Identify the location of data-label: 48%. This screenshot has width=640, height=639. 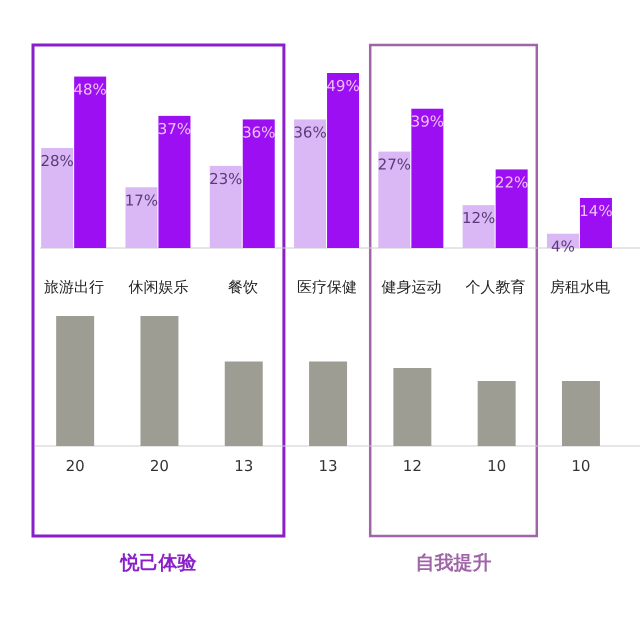
(90, 89).